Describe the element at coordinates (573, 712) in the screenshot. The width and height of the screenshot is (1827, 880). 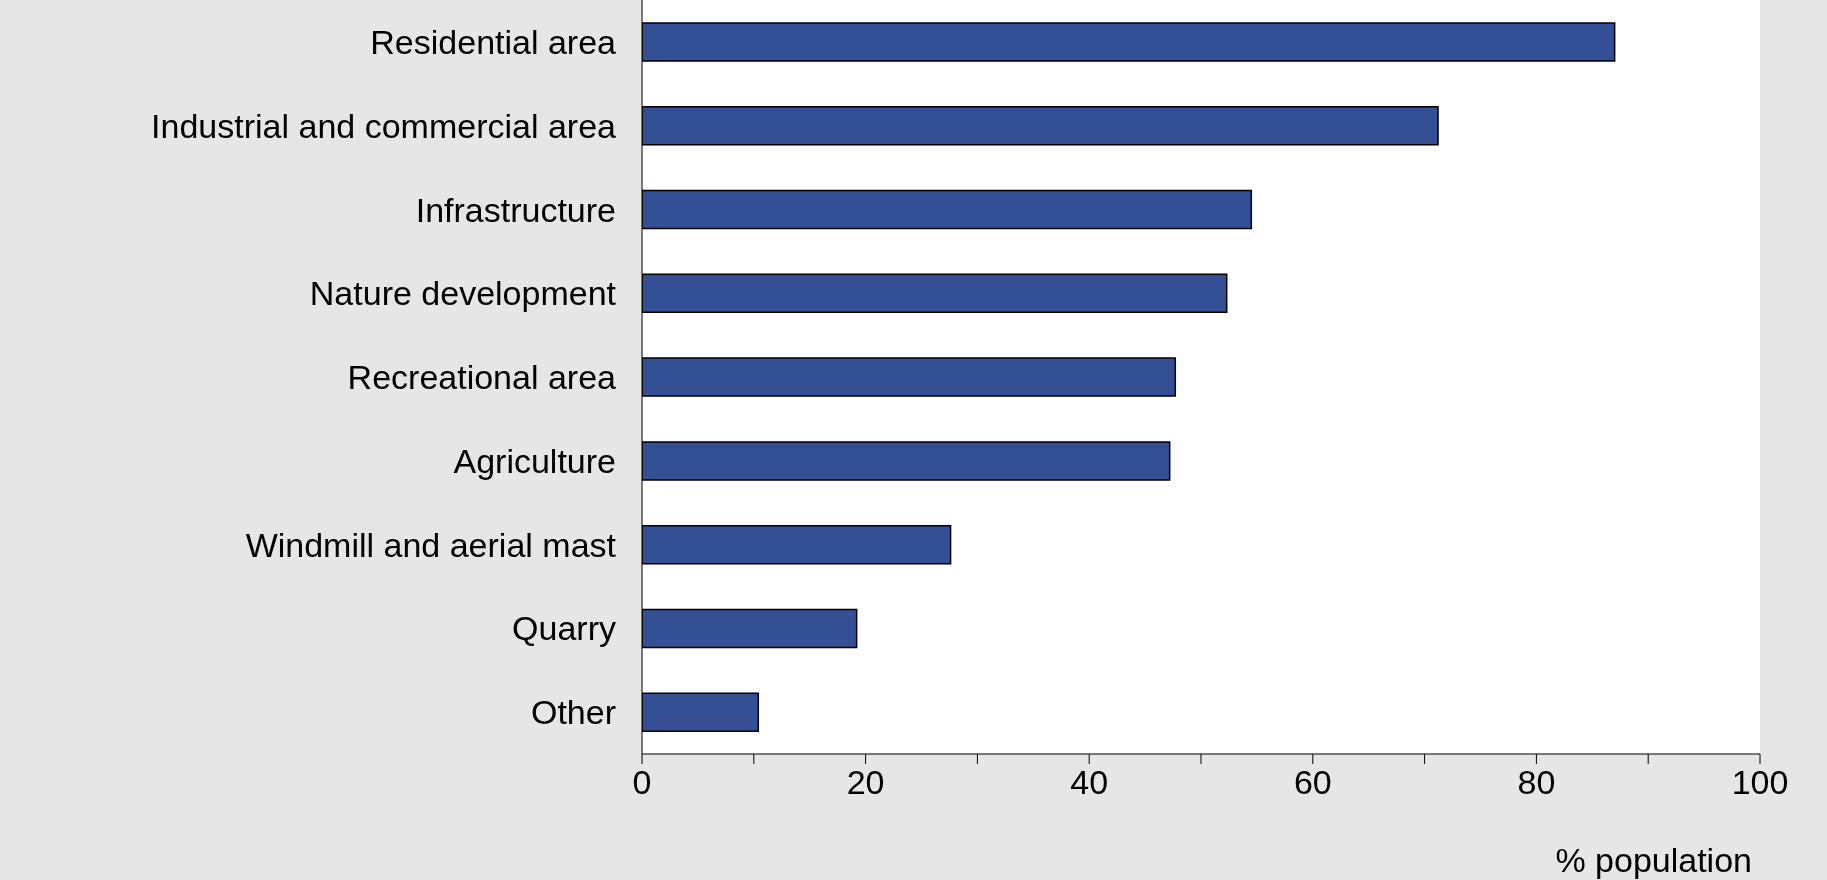
I see `y-tick-label: Other` at that location.